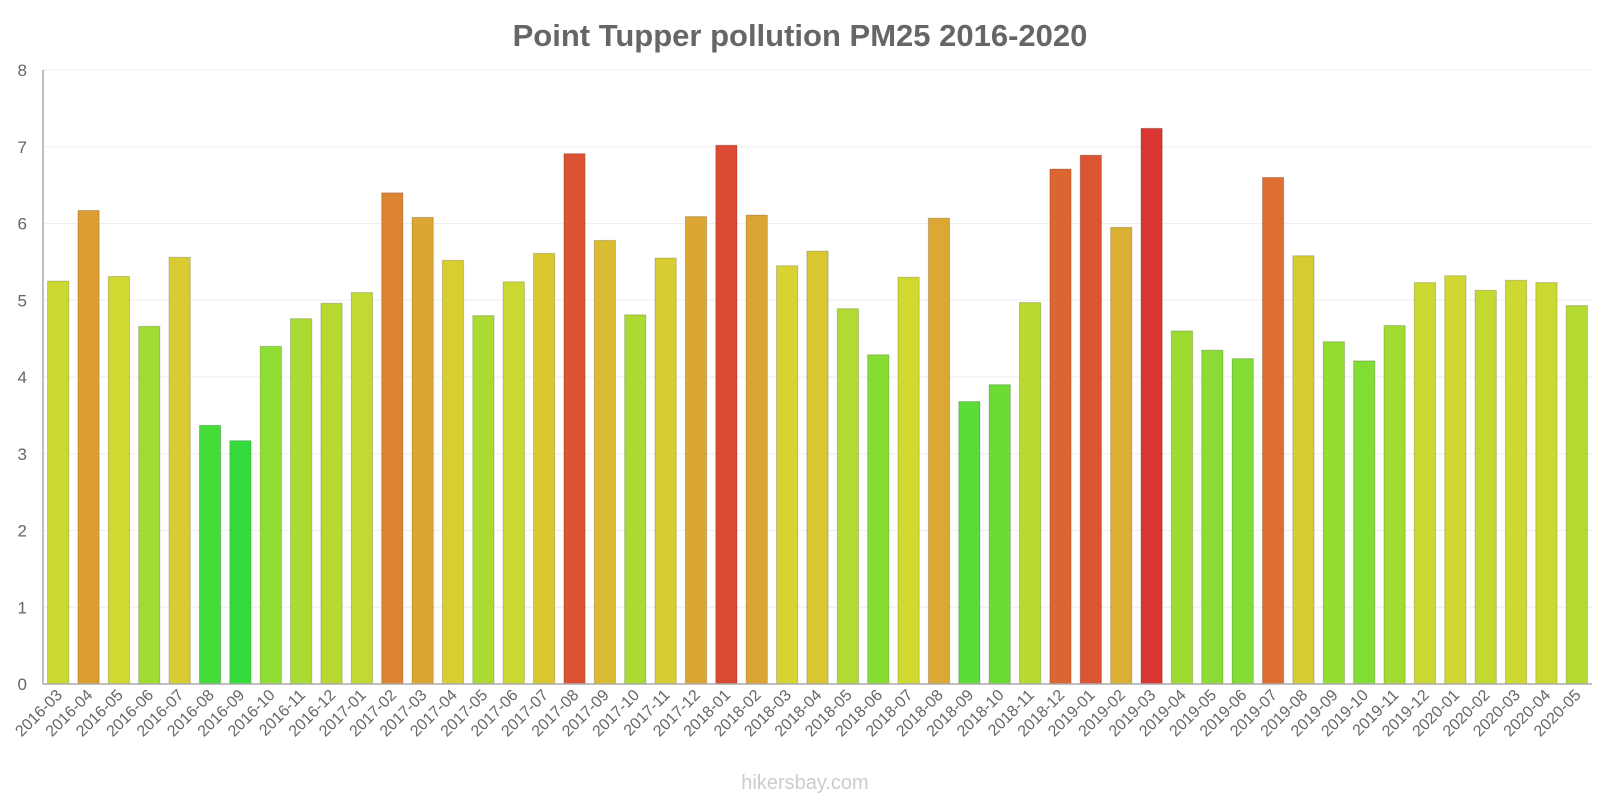 This screenshot has width=1600, height=800. What do you see at coordinates (22, 147) in the screenshot?
I see `y-tick-label: 7` at bounding box center [22, 147].